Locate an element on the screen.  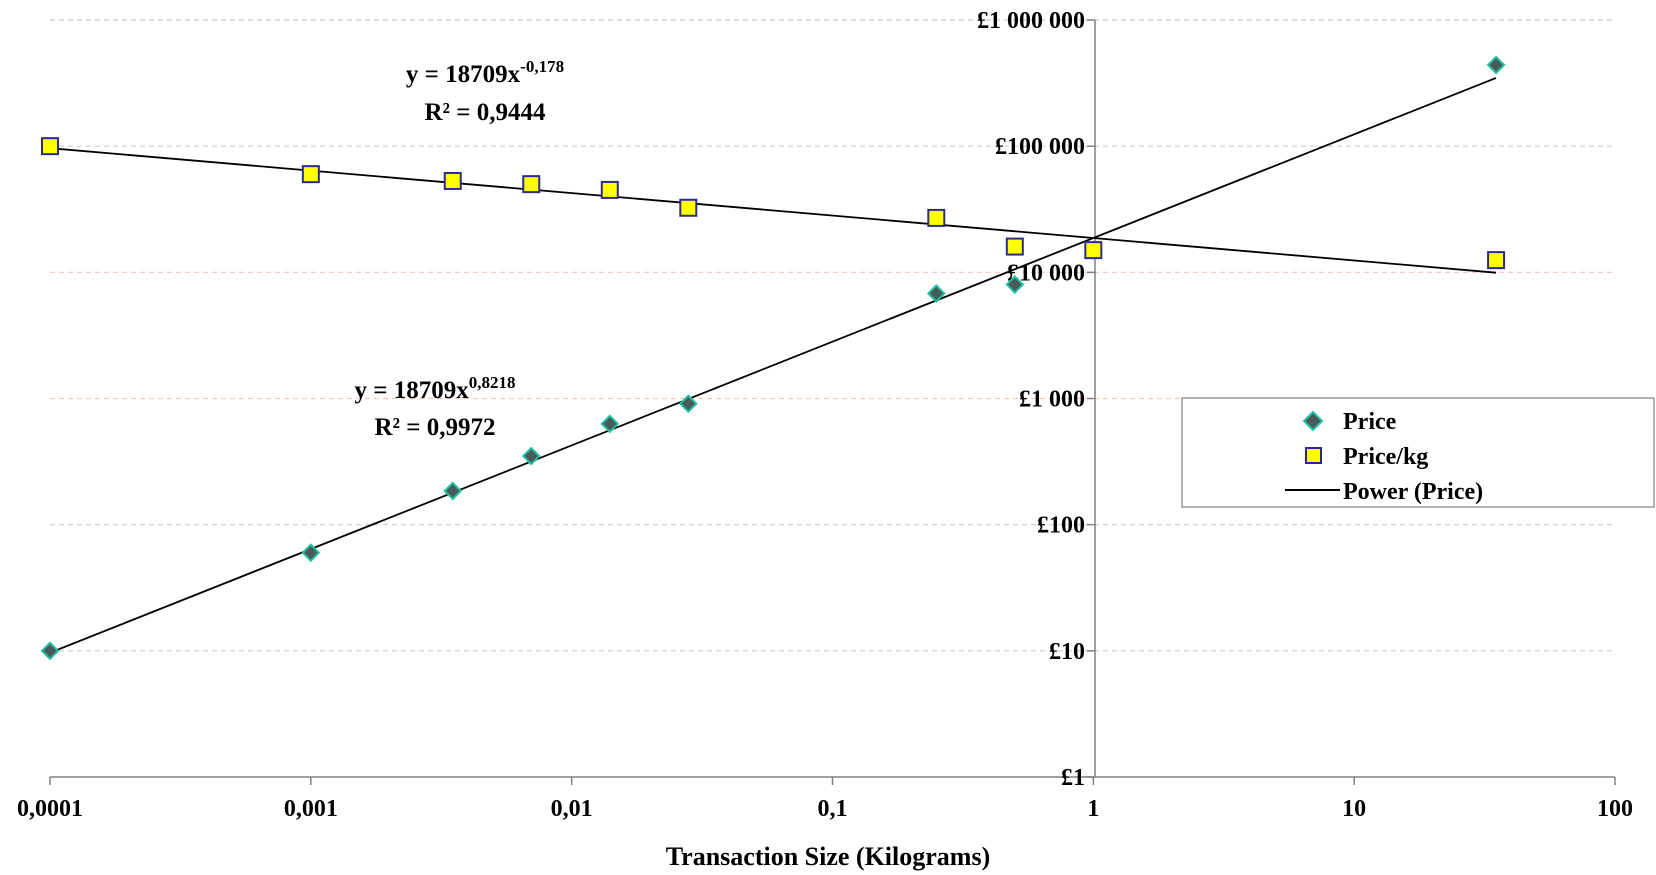
svg-text: y = 18709x0,8218 is located at coordinates (435, 388).